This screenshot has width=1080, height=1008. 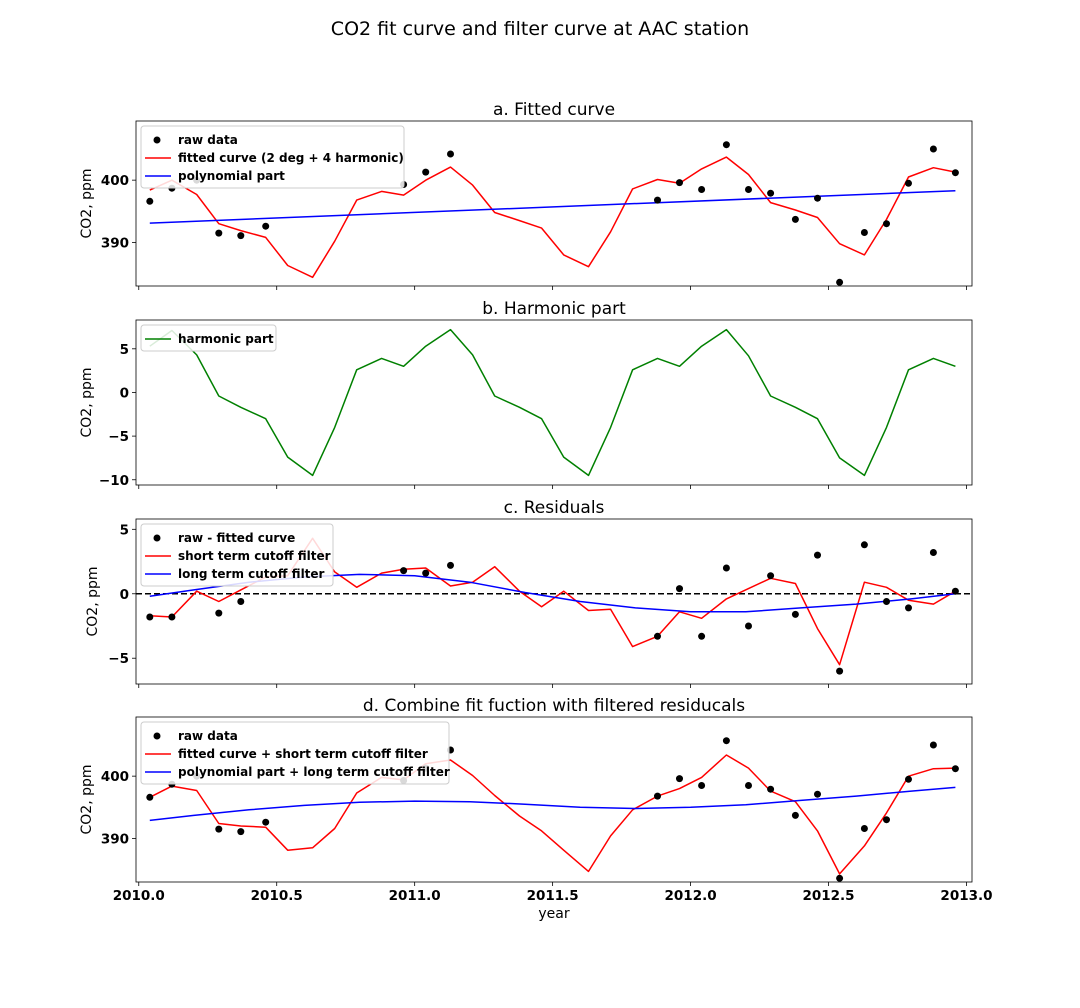 I want to click on x-tick-label: 2010.5, so click(x=277, y=896).